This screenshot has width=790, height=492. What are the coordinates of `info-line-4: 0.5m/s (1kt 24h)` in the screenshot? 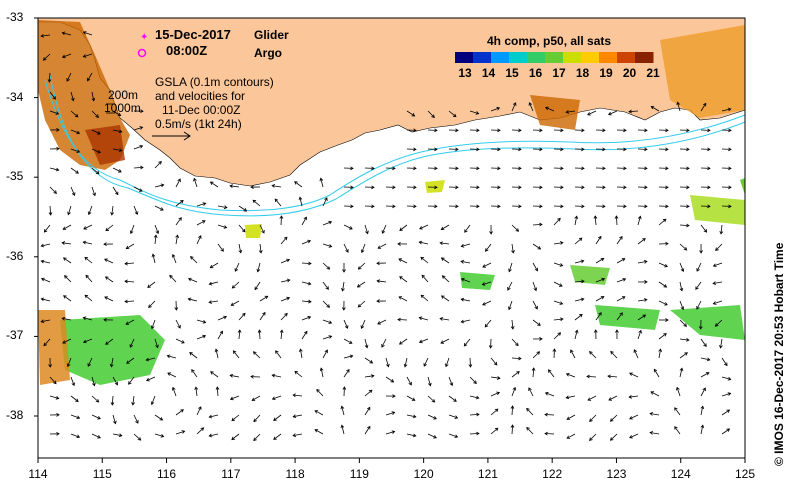 It's located at (198, 124).